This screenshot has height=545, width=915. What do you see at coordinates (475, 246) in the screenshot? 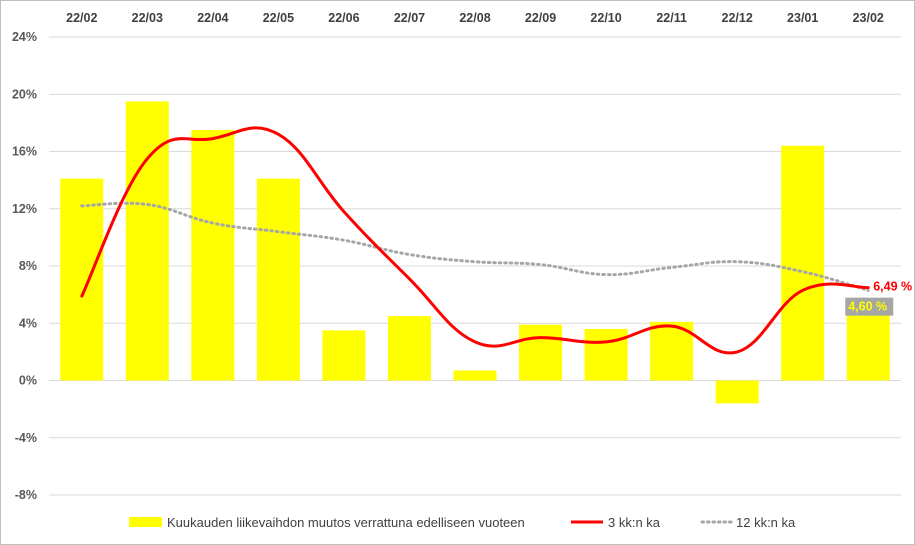
I see `series-12kk-line` at bounding box center [475, 246].